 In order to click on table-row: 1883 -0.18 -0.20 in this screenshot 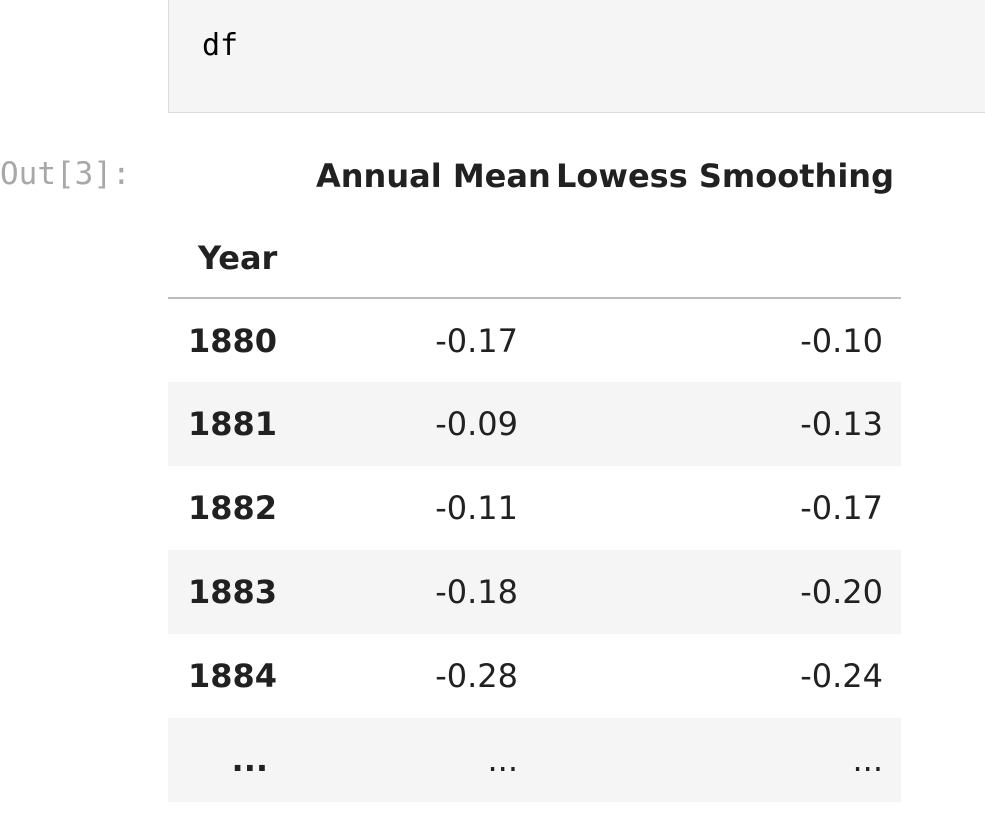, I will do `click(534, 592)`.